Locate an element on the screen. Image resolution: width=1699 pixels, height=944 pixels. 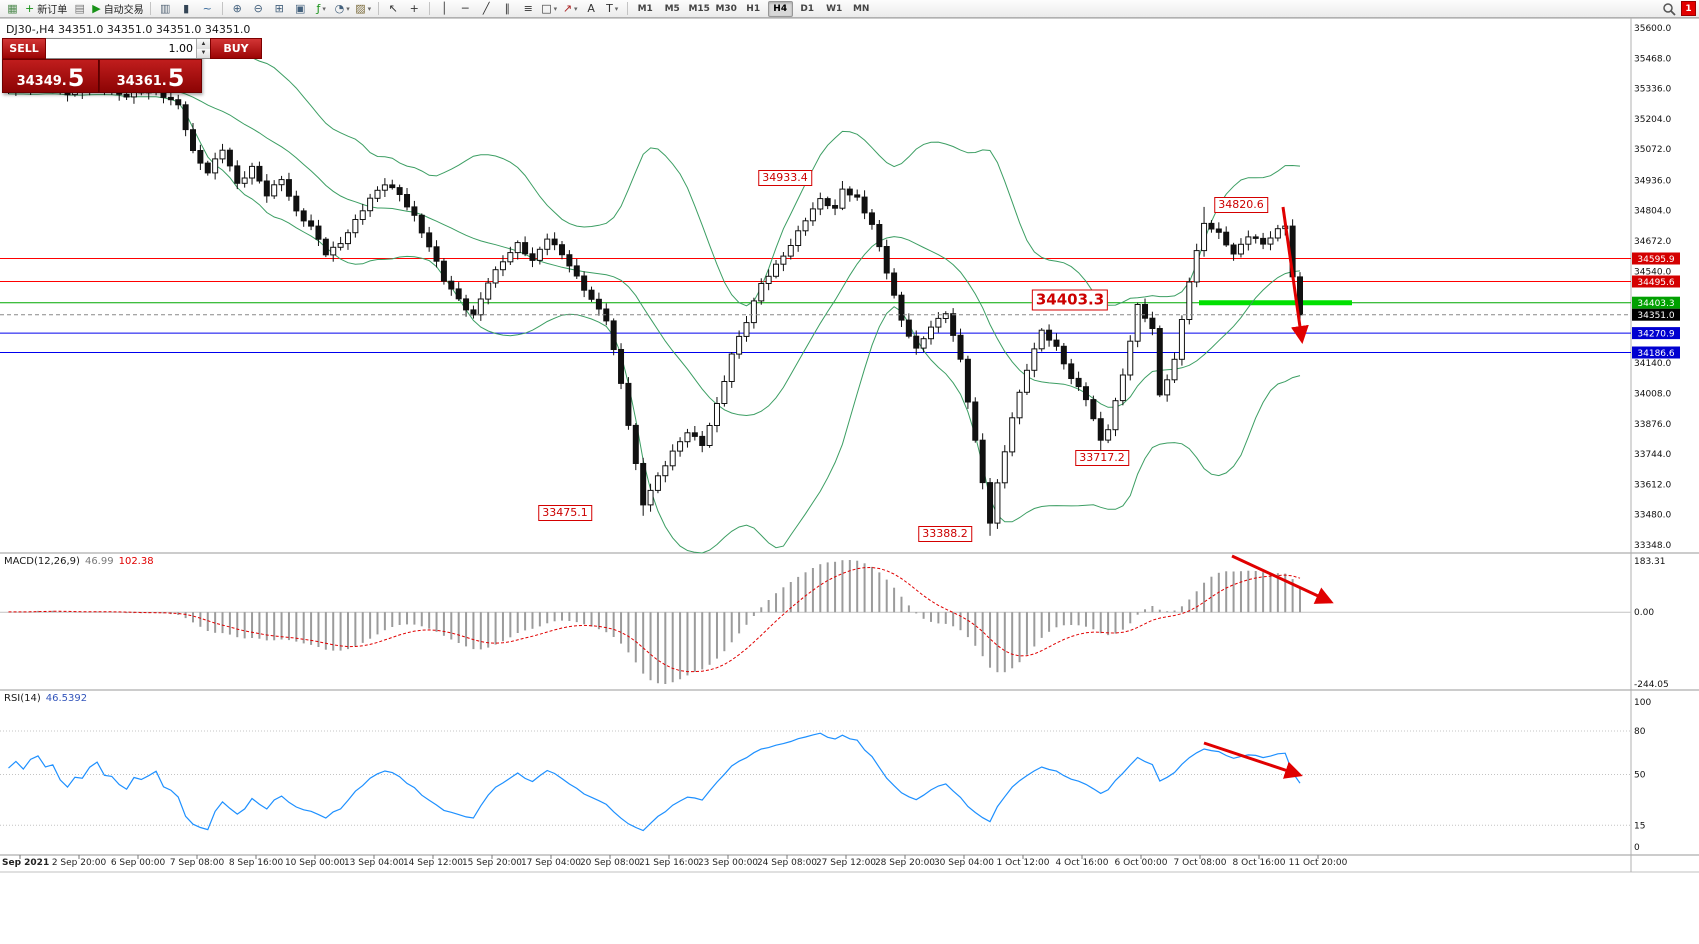
zoom-out-button: ⊖ is located at coordinates (258, 9).